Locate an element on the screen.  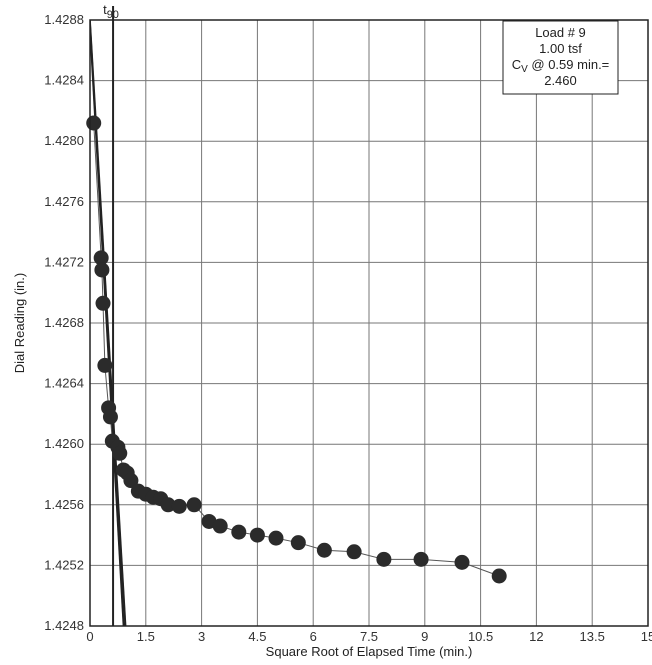
x-tick-label: 7.5 is located at coordinates (369, 636).